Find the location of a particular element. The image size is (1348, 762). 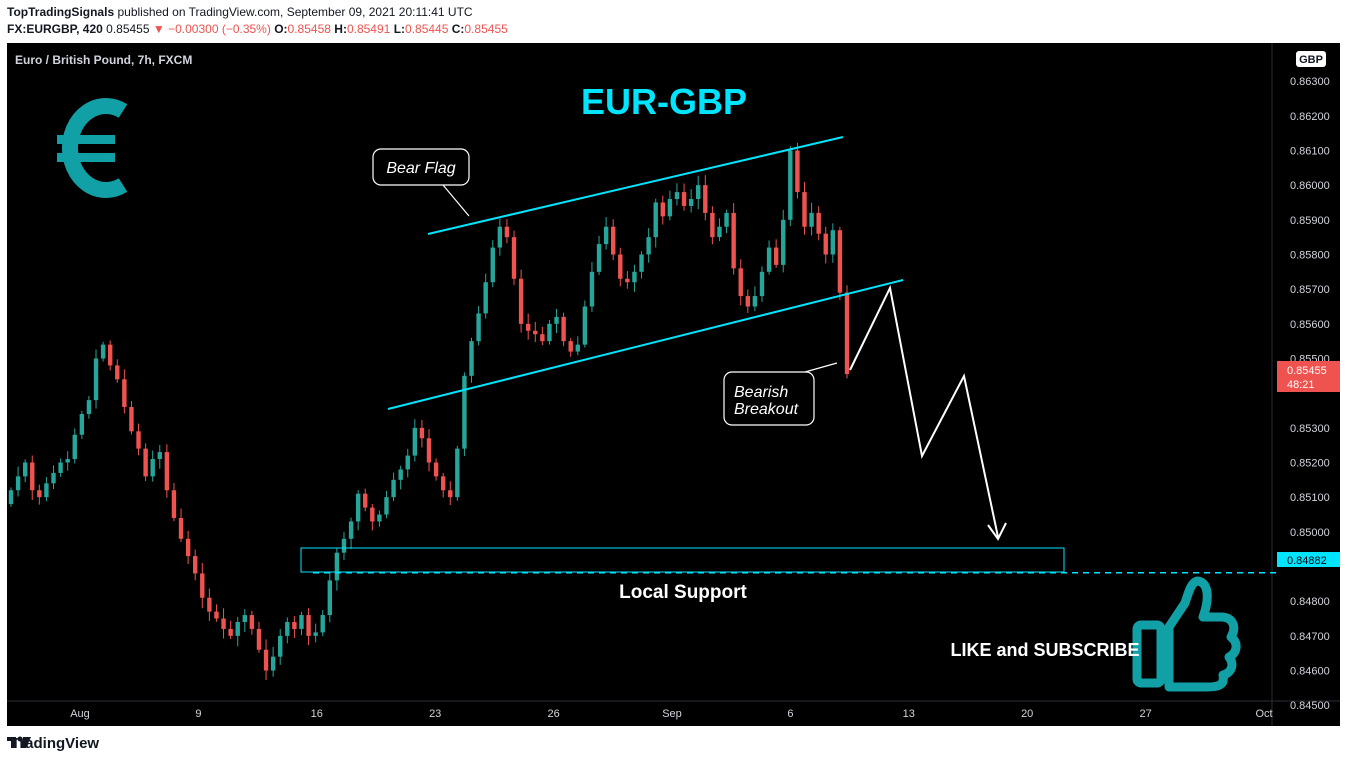

bearish-breakout-line2: Breakout is located at coordinates (766, 409).